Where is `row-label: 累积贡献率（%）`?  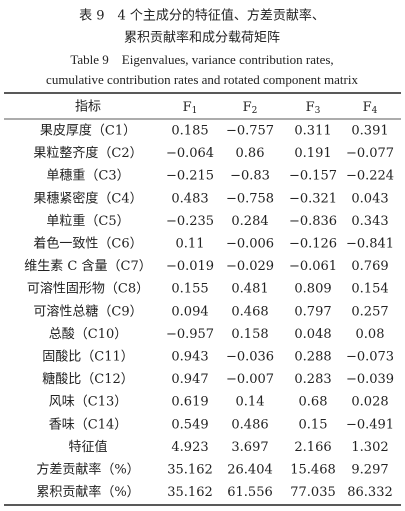
row-label: 累积贡献率（%） is located at coordinates (87, 492).